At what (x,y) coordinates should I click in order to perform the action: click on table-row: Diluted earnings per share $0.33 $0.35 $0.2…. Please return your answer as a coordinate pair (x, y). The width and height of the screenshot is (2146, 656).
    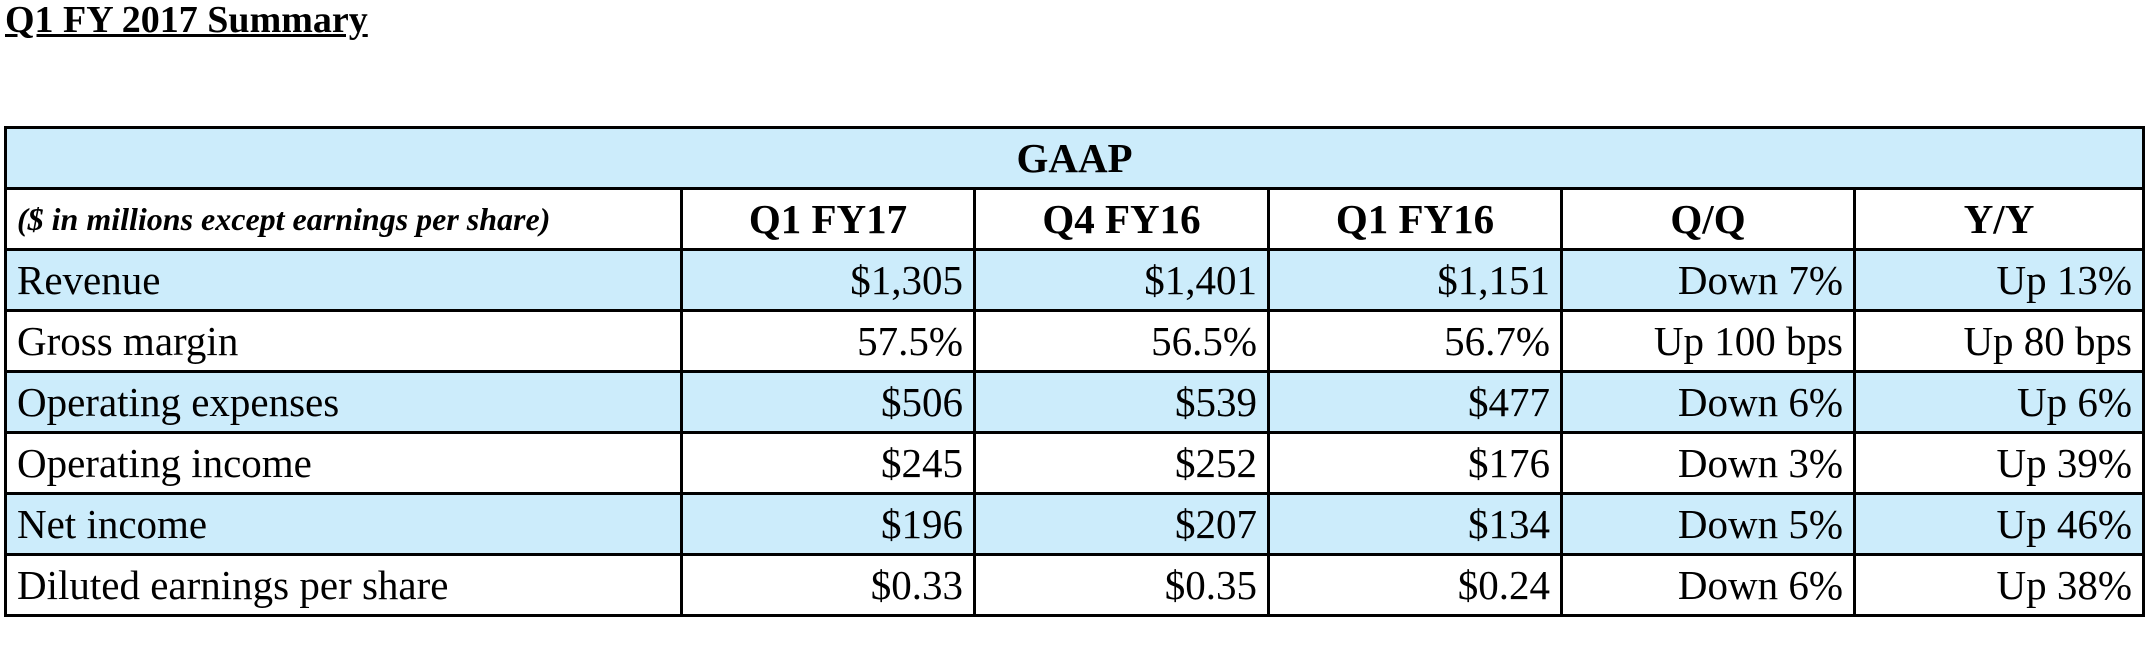
    Looking at the image, I should click on (1075, 585).